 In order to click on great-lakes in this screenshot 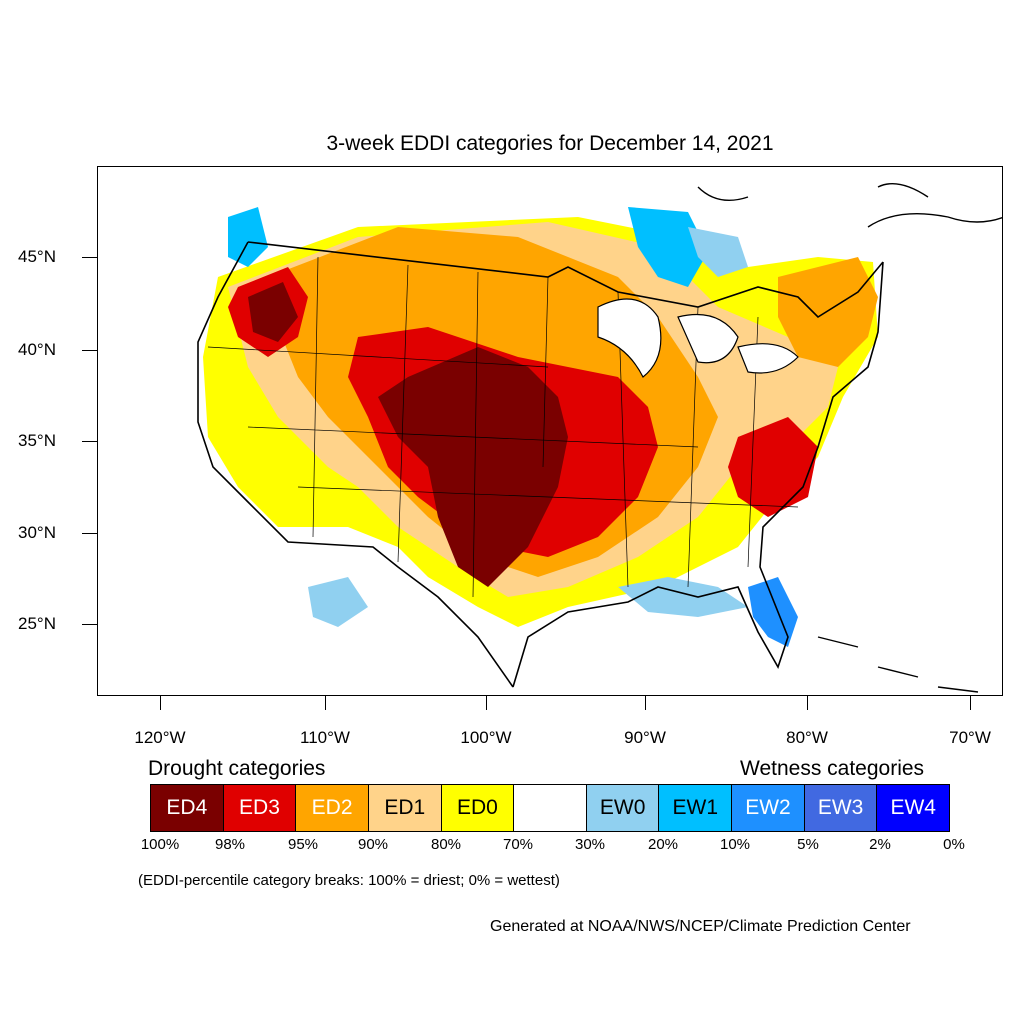, I will do `click(698, 338)`.